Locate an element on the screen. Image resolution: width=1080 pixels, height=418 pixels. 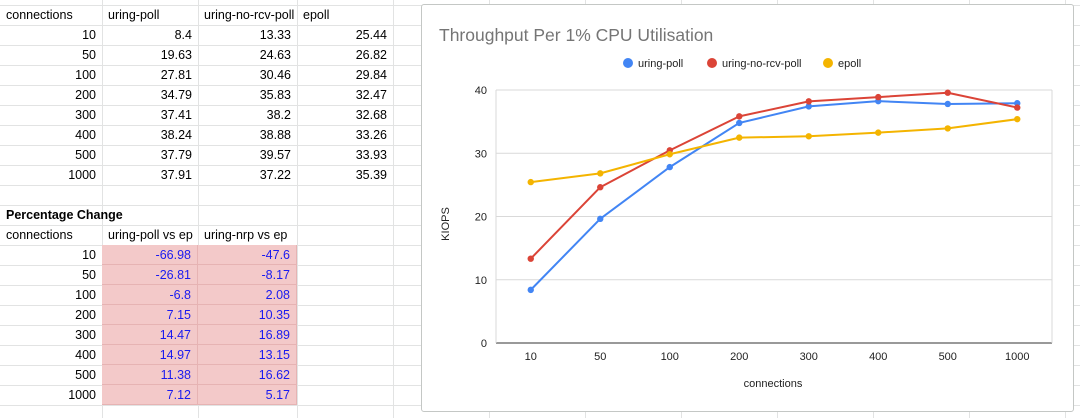
series-line is located at coordinates (774, 151).